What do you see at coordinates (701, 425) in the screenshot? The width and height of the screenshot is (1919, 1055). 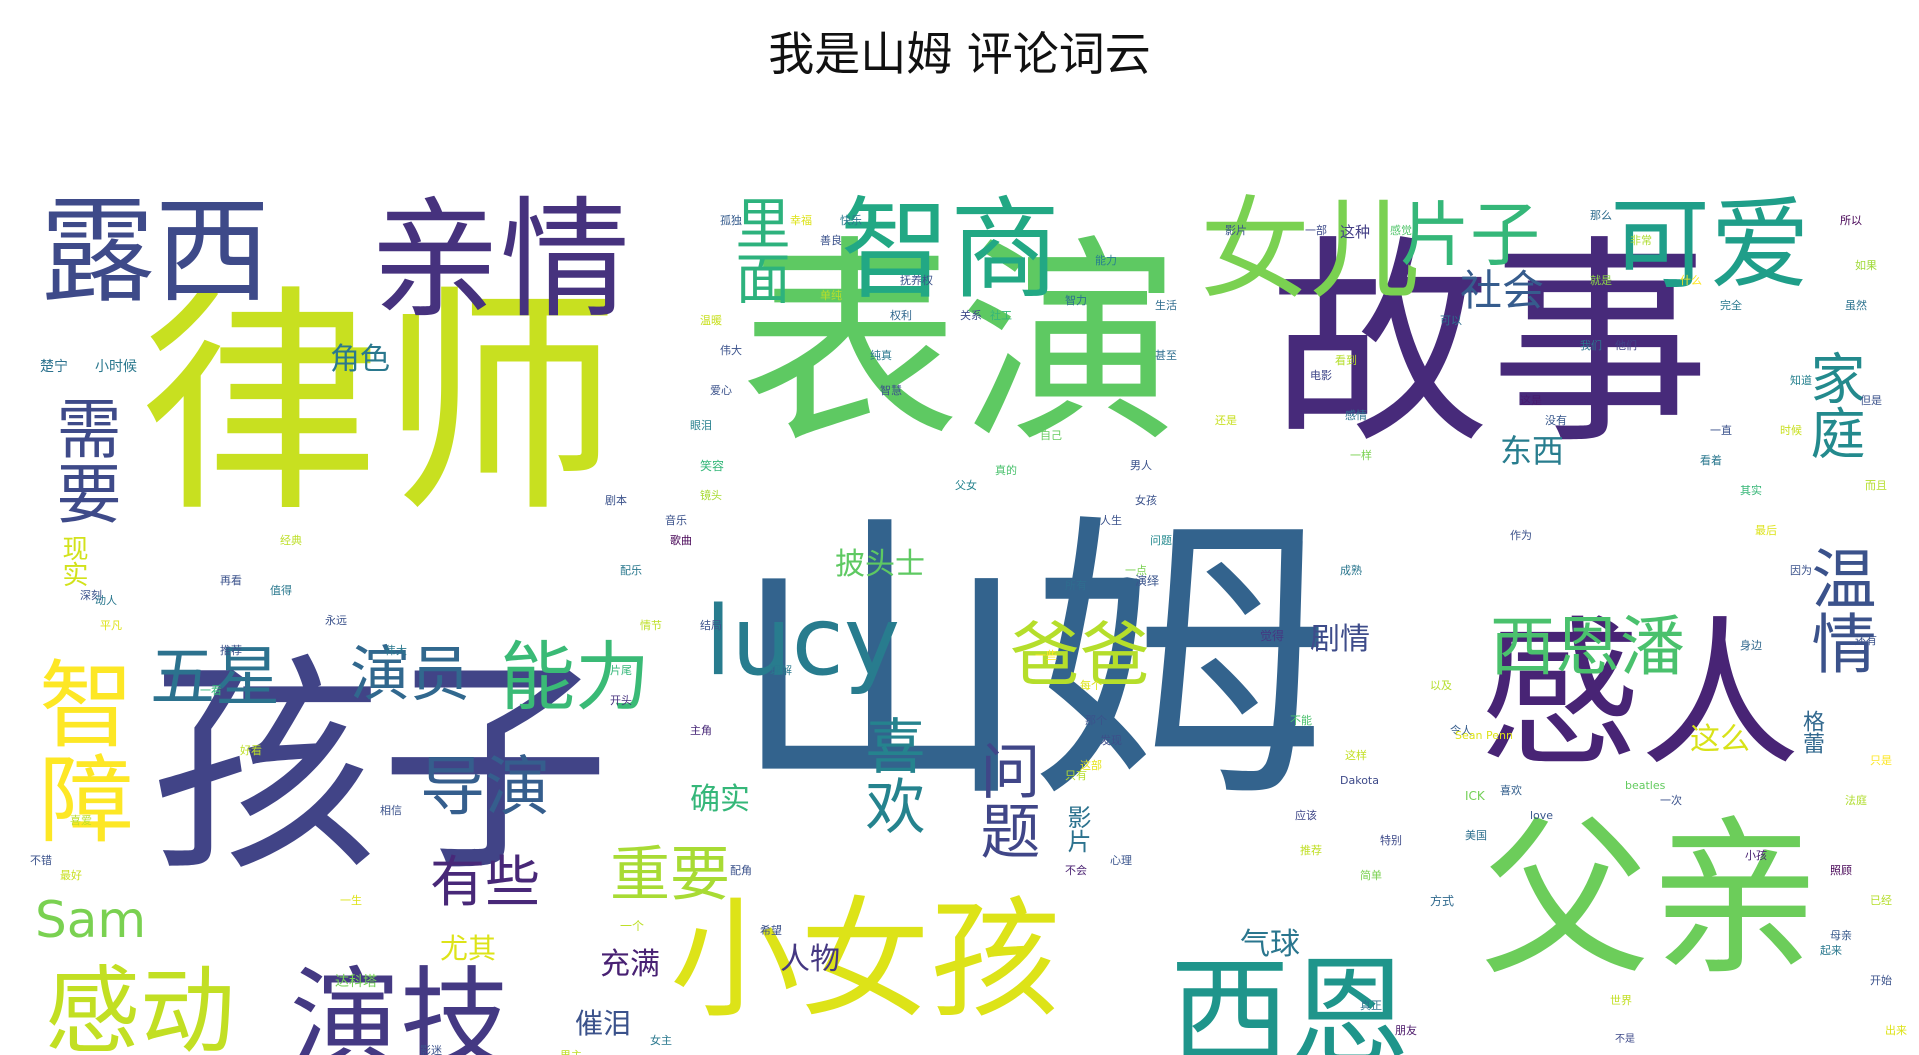 I see `word: 眼泪` at bounding box center [701, 425].